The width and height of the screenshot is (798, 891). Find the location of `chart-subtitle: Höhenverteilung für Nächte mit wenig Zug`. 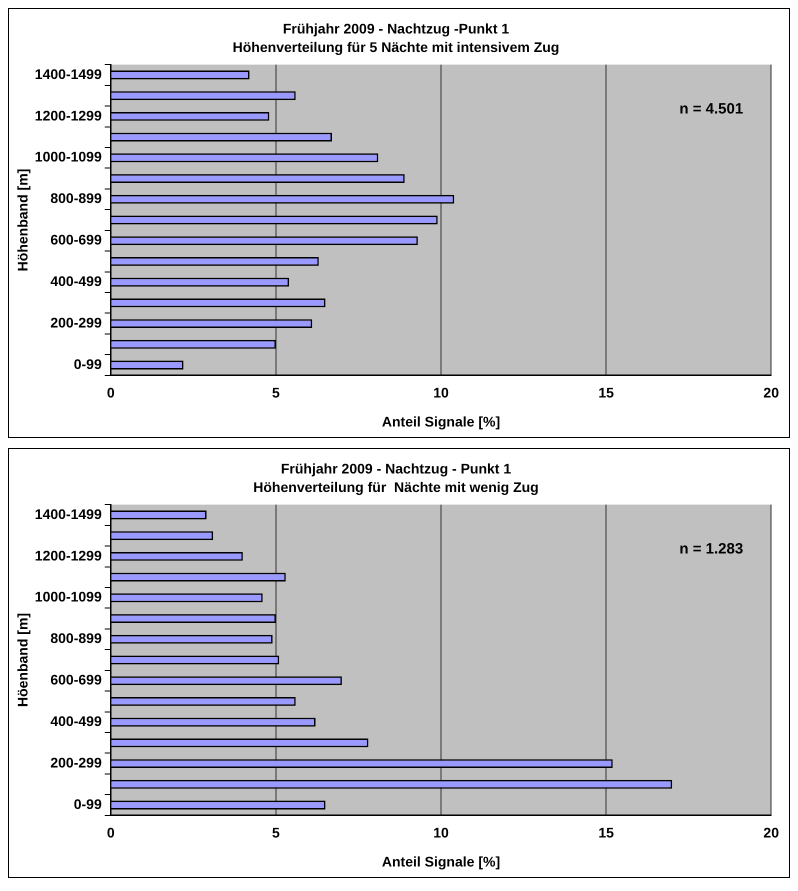

chart-subtitle: Höhenverteilung für Nächte mit wenig Zug is located at coordinates (396, 487).